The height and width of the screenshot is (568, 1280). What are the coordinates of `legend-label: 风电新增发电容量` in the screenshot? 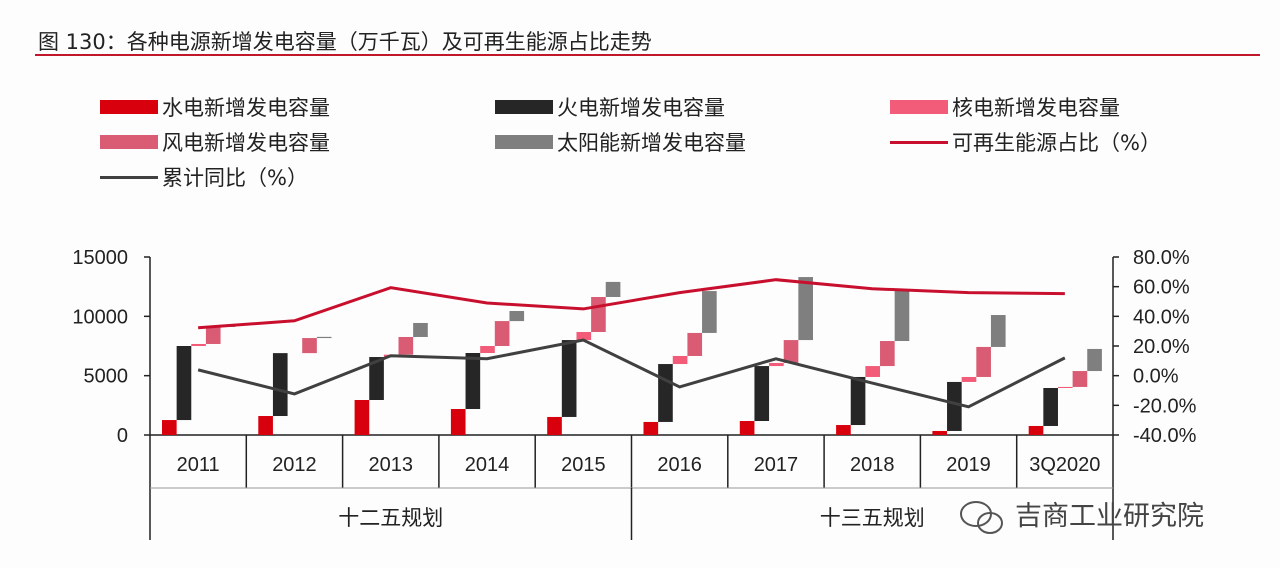 It's located at (246, 143).